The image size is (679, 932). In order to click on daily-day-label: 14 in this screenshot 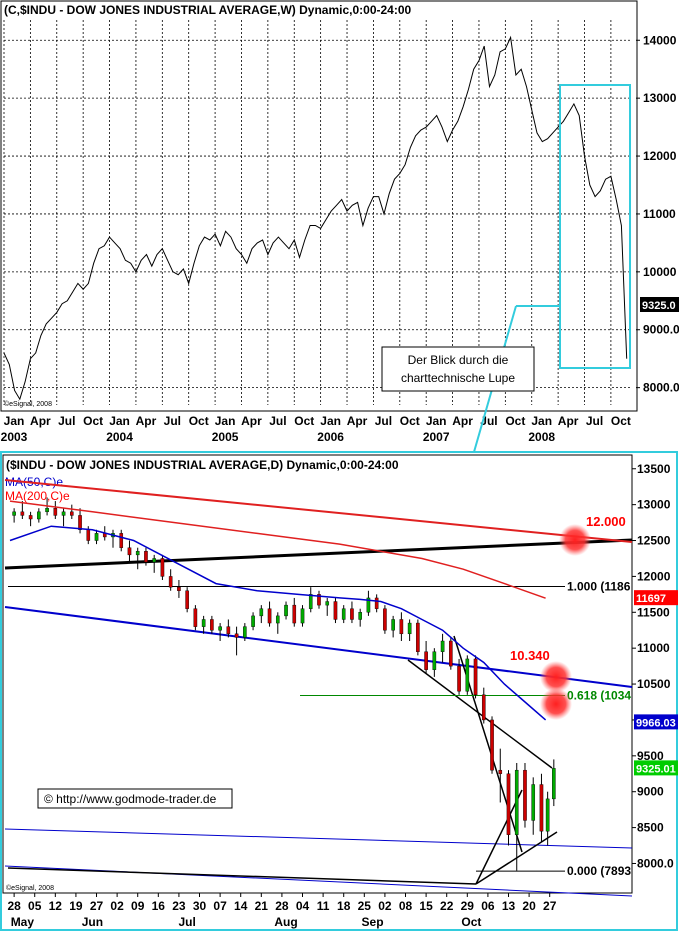, I will do `click(241, 906)`.